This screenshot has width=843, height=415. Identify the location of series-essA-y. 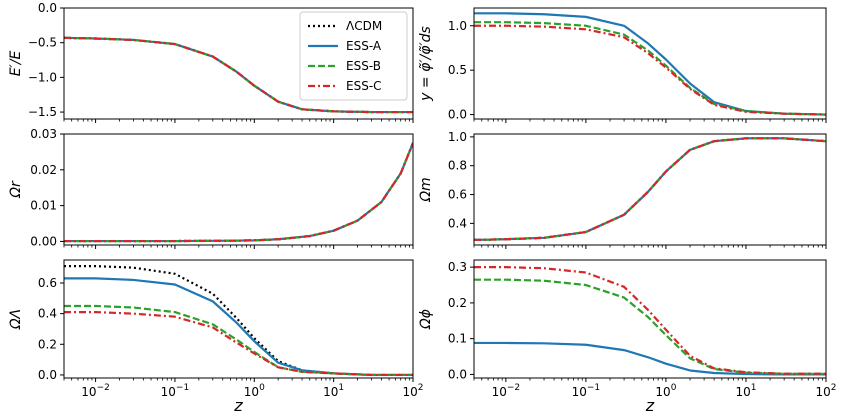
(650, 64).